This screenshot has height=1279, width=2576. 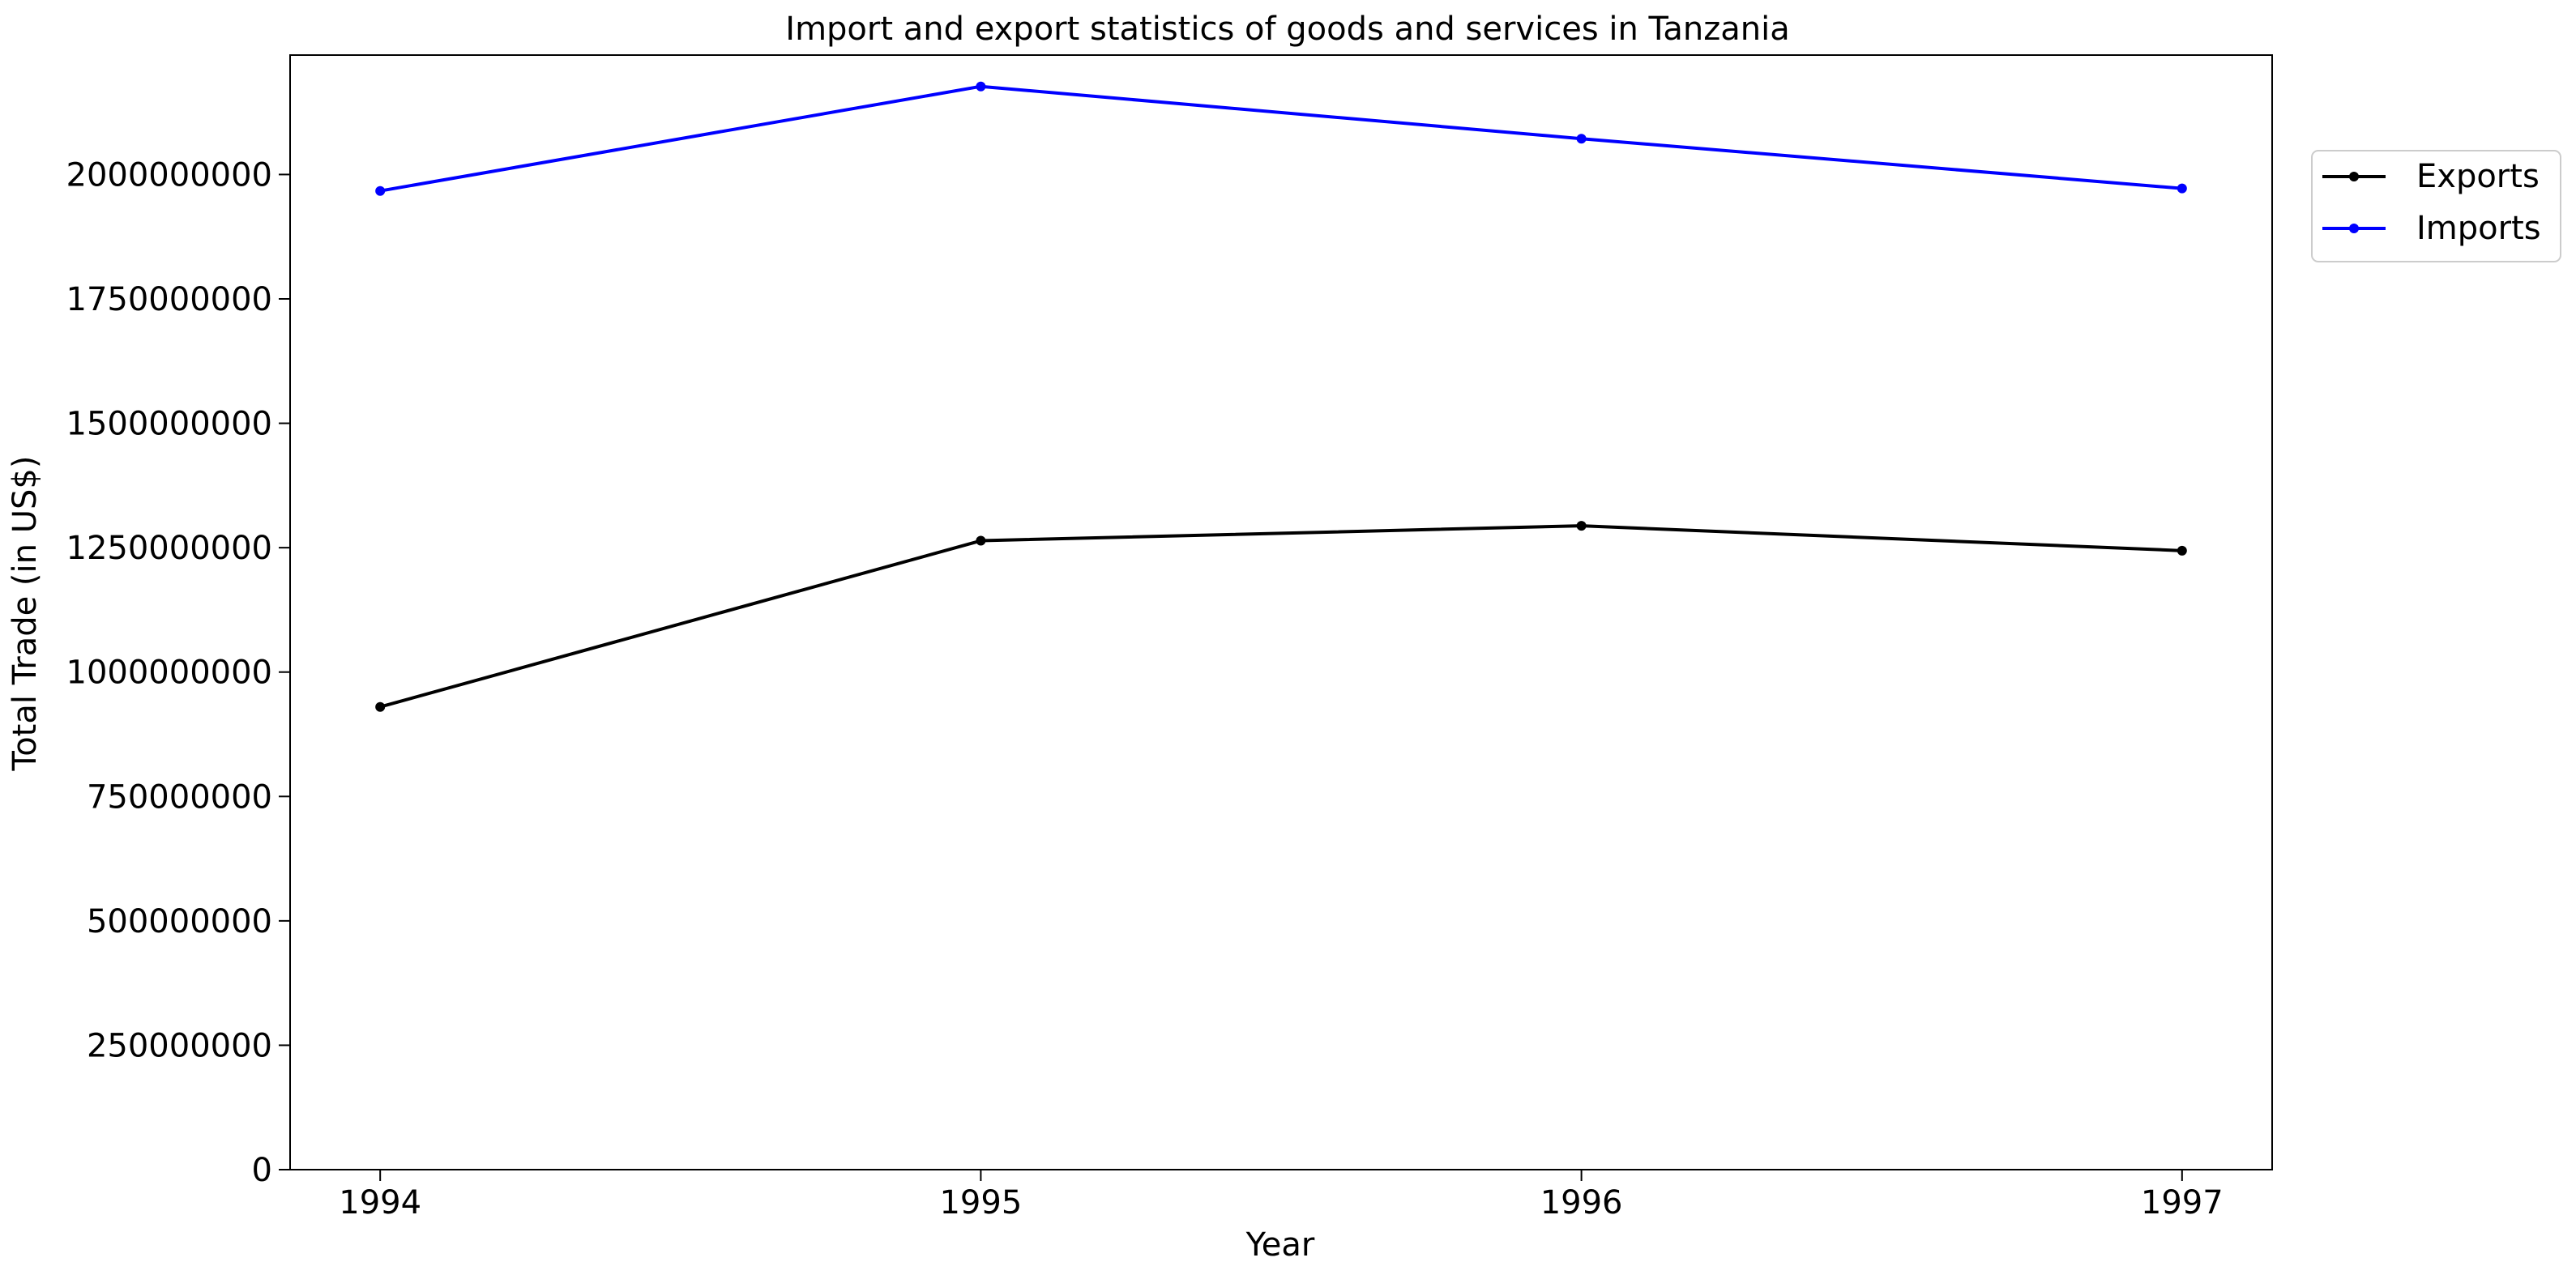 I want to click on y-tick-label: 500000000, so click(x=179, y=921).